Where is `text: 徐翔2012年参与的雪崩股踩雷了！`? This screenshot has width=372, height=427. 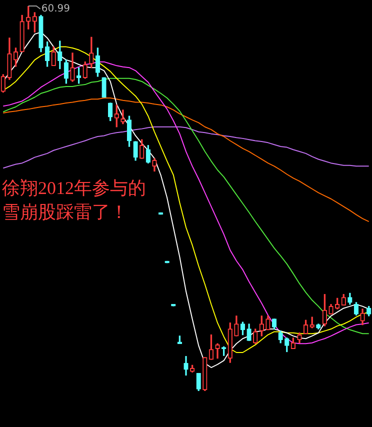
text: 徐翔2012年参与的雪崩股踩雷了！ is located at coordinates (74, 200).